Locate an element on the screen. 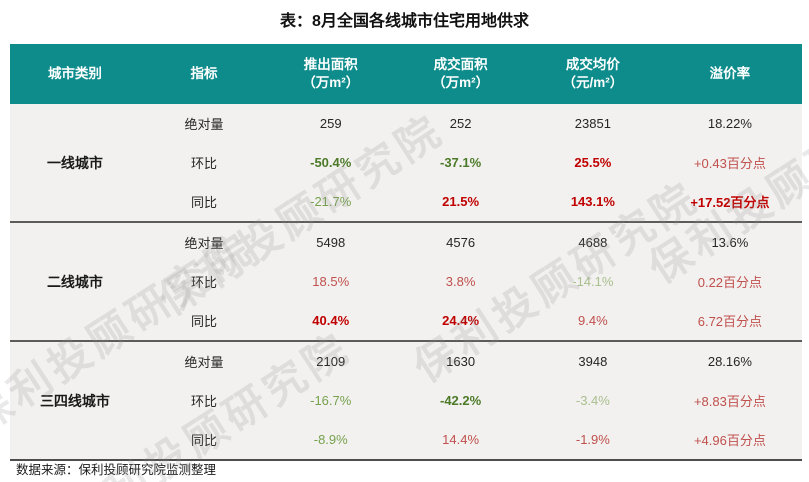 Image resolution: width=809 pixels, height=482 pixels. value-cell: +8.83百分点 is located at coordinates (729, 401).